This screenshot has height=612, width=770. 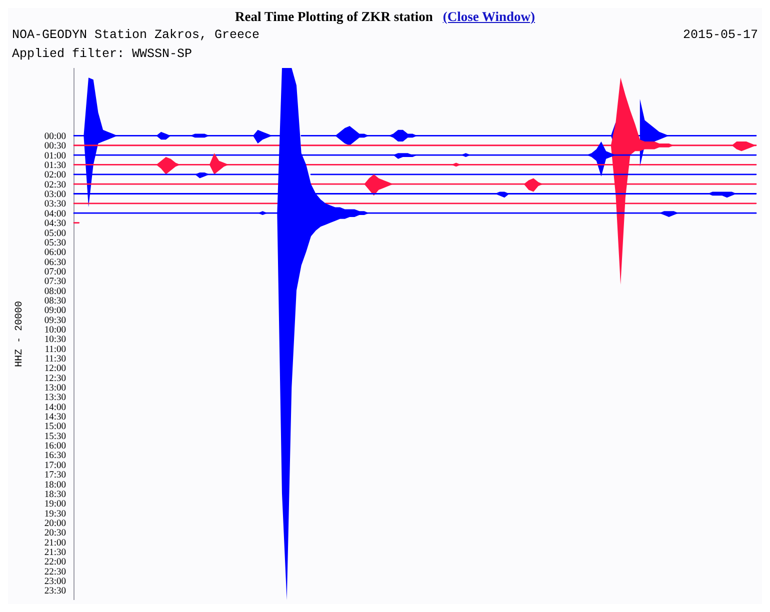 What do you see at coordinates (55, 301) in the screenshot?
I see `y-tick-label: 08:30` at bounding box center [55, 301].